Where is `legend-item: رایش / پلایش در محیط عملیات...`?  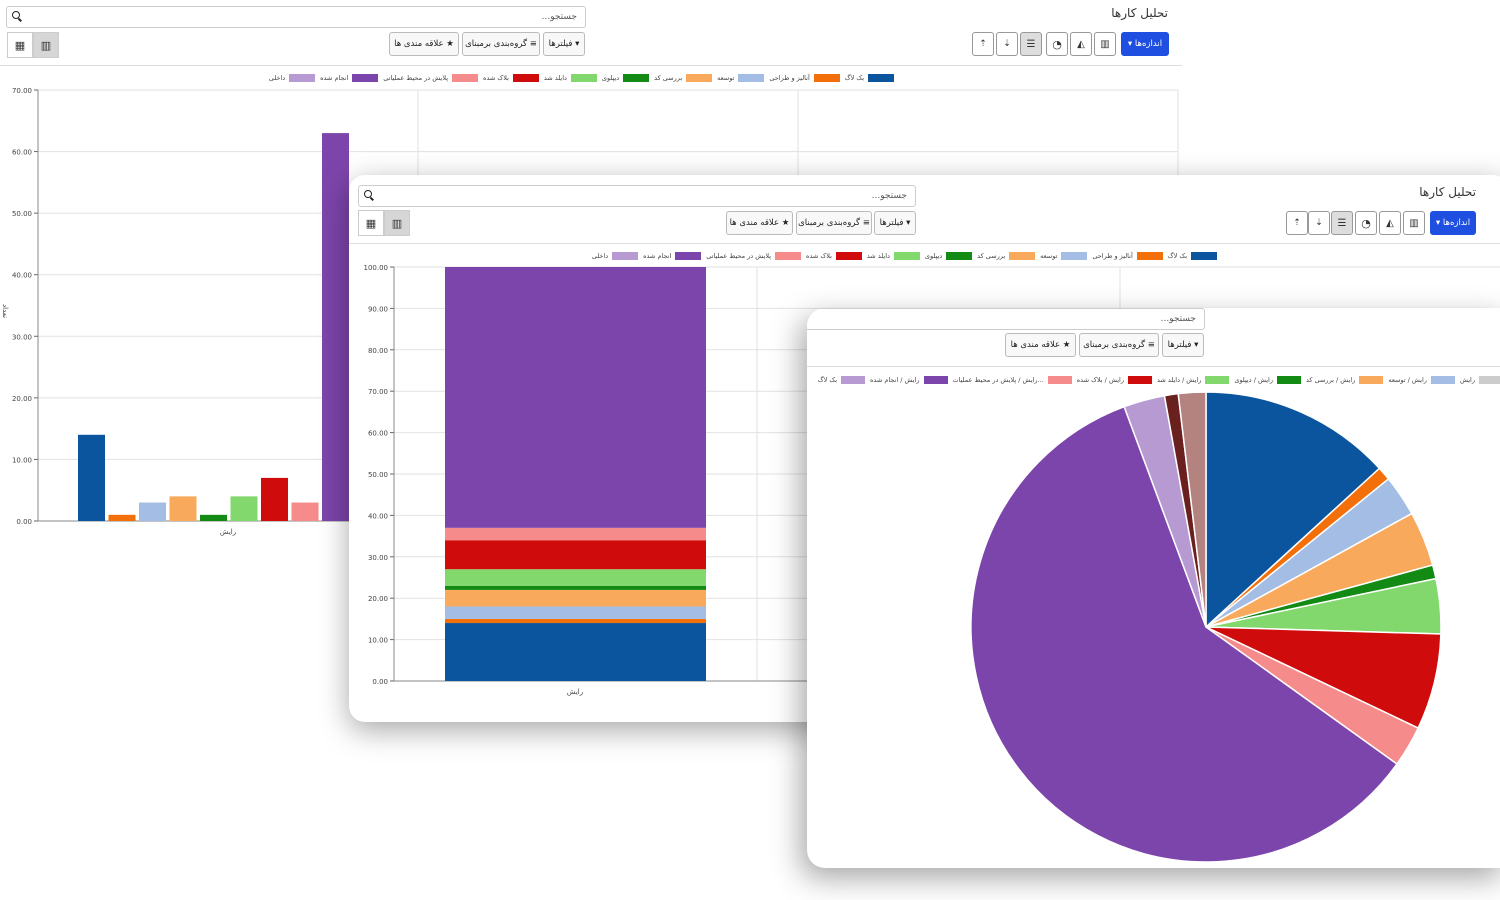
legend-item: رایش / پلایش در محیط عملیات... is located at coordinates (1012, 380).